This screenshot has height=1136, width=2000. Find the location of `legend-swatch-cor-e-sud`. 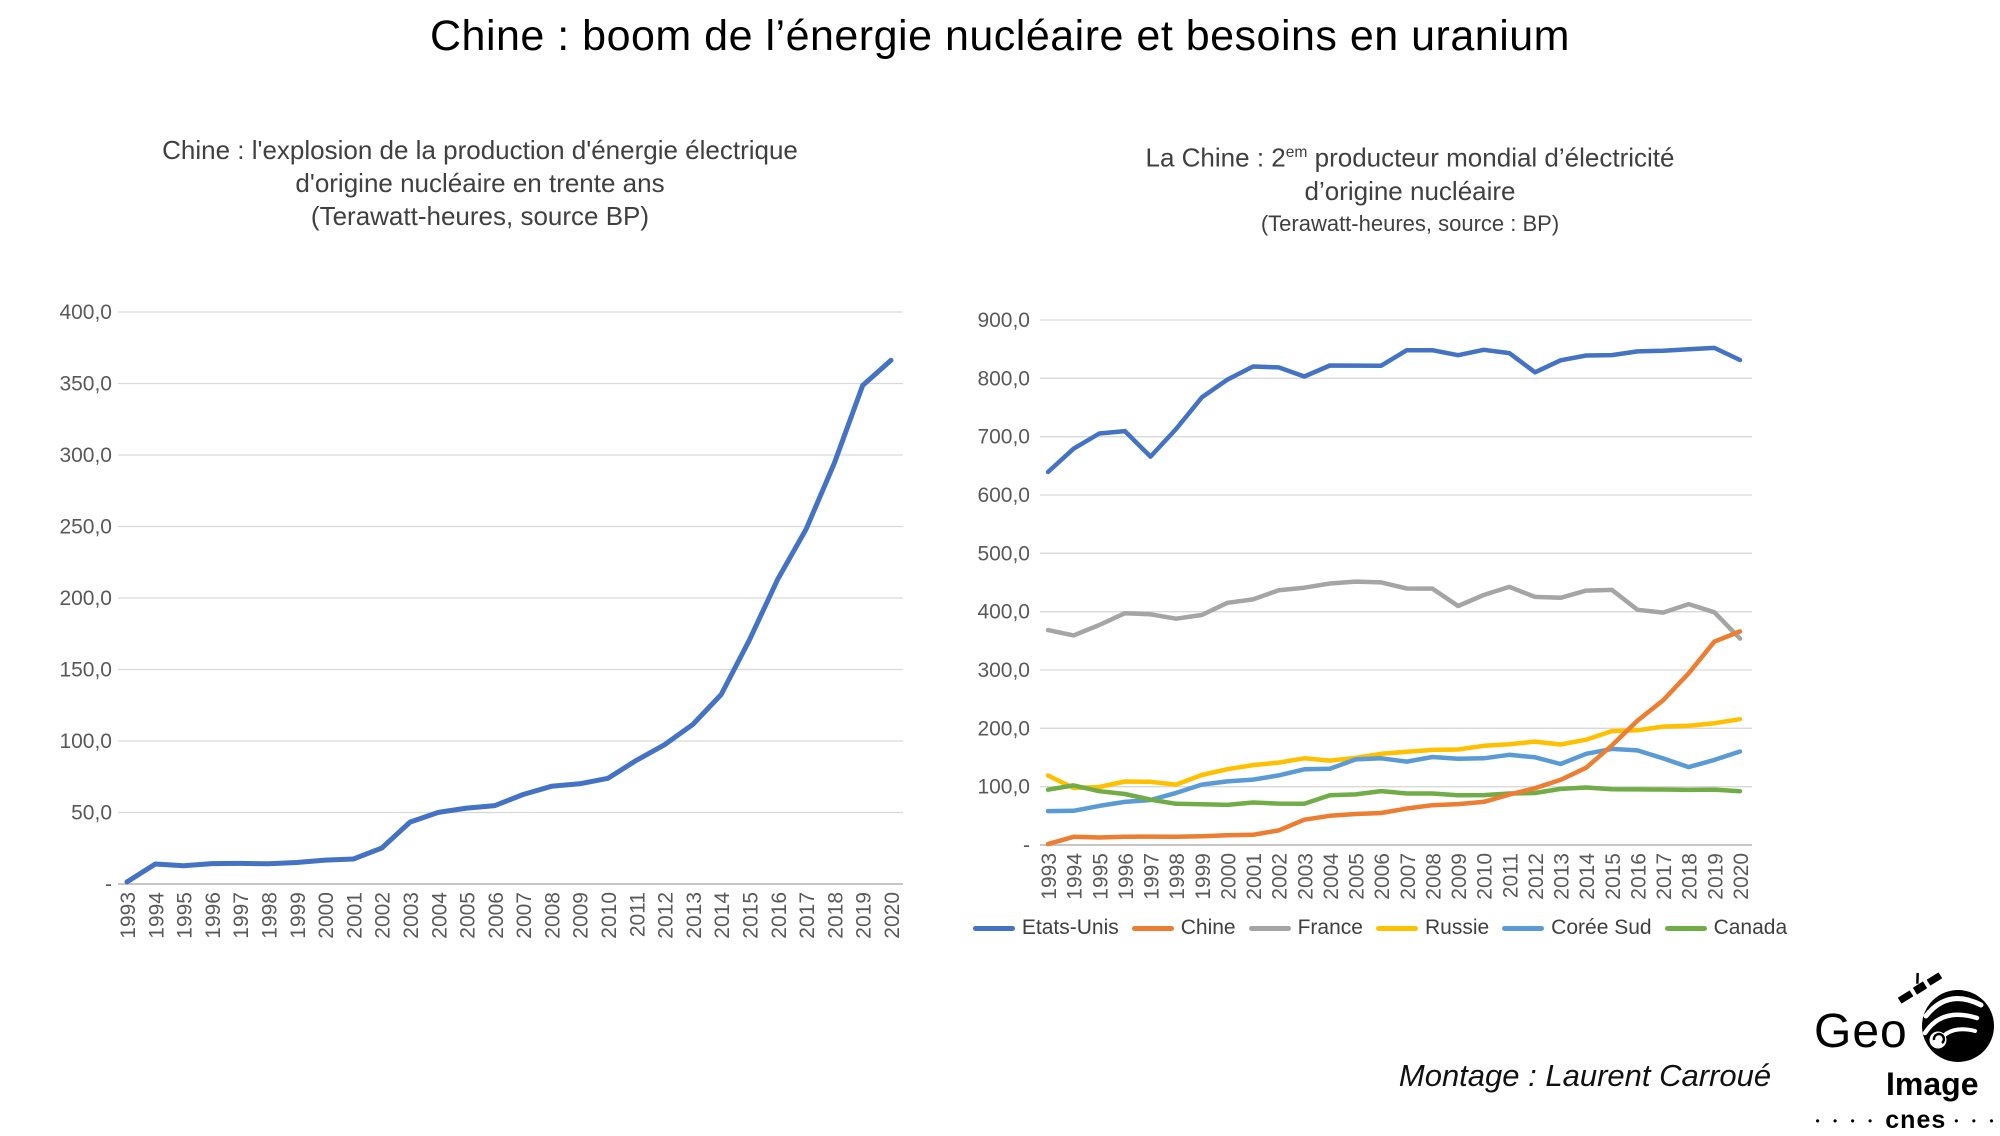

legend-swatch-cor-e-sud is located at coordinates (1523, 928).